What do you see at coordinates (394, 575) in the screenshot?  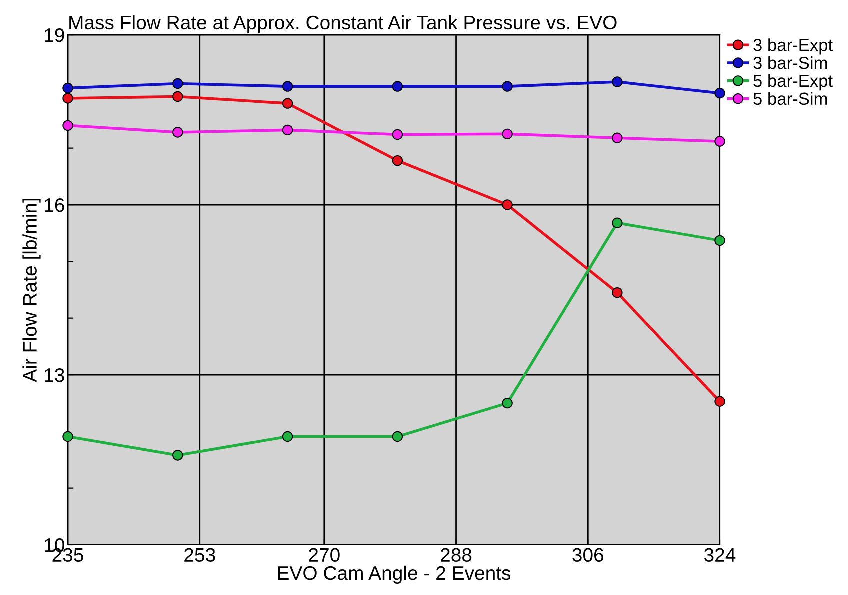 I see `x-axis-title: EVO Cam Angle - 2 Events` at bounding box center [394, 575].